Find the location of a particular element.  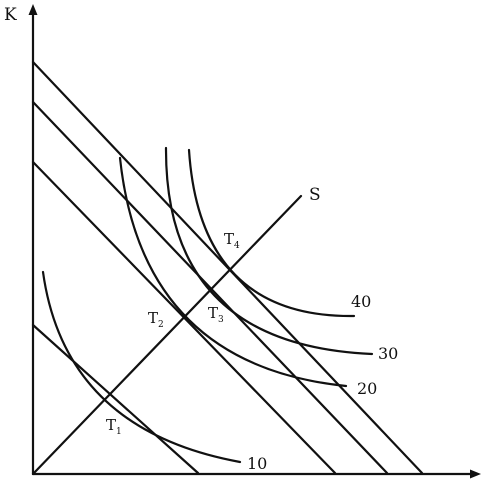

k-axis-label: K is located at coordinates (10, 15).